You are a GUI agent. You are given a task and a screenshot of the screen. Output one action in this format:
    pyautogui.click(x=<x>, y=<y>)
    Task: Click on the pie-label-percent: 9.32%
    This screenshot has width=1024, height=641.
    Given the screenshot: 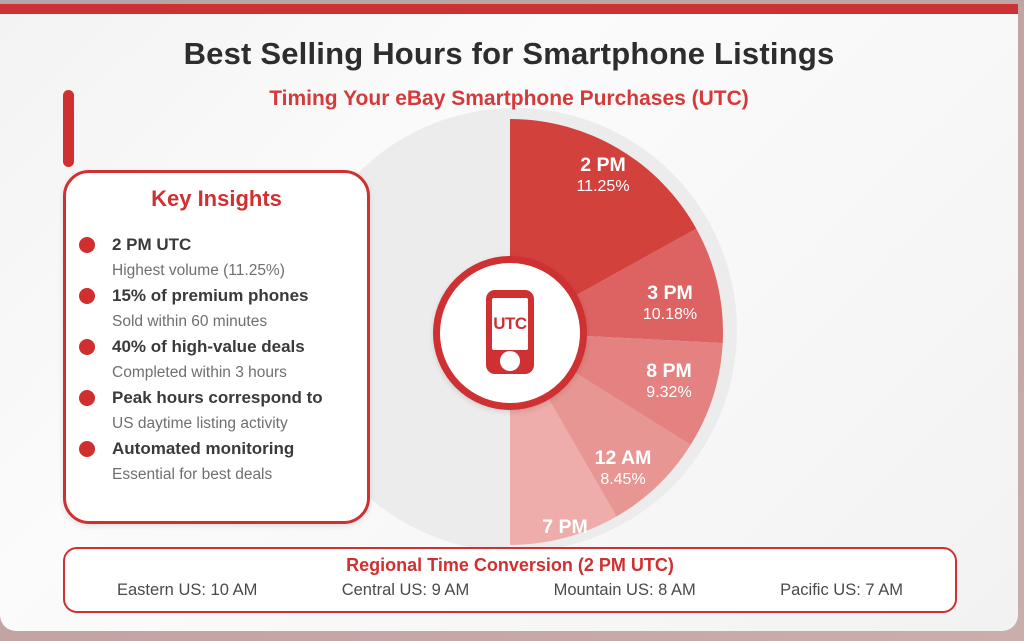 What is the action you would take?
    pyautogui.click(x=669, y=393)
    